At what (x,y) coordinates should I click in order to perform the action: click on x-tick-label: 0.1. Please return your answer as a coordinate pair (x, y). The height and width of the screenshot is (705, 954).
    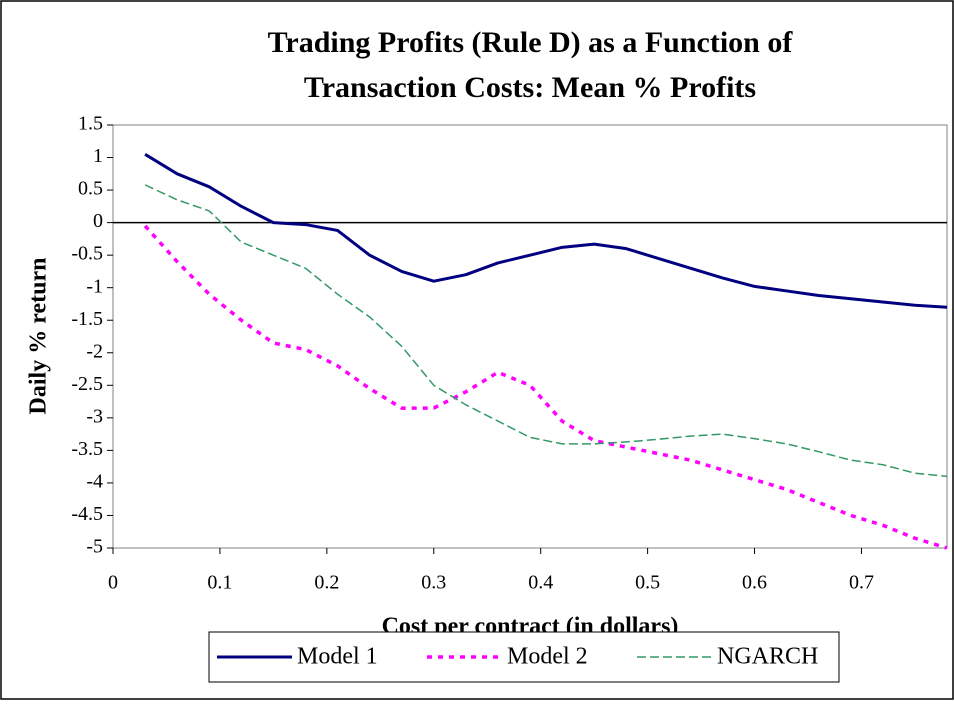
    Looking at the image, I should click on (219, 583).